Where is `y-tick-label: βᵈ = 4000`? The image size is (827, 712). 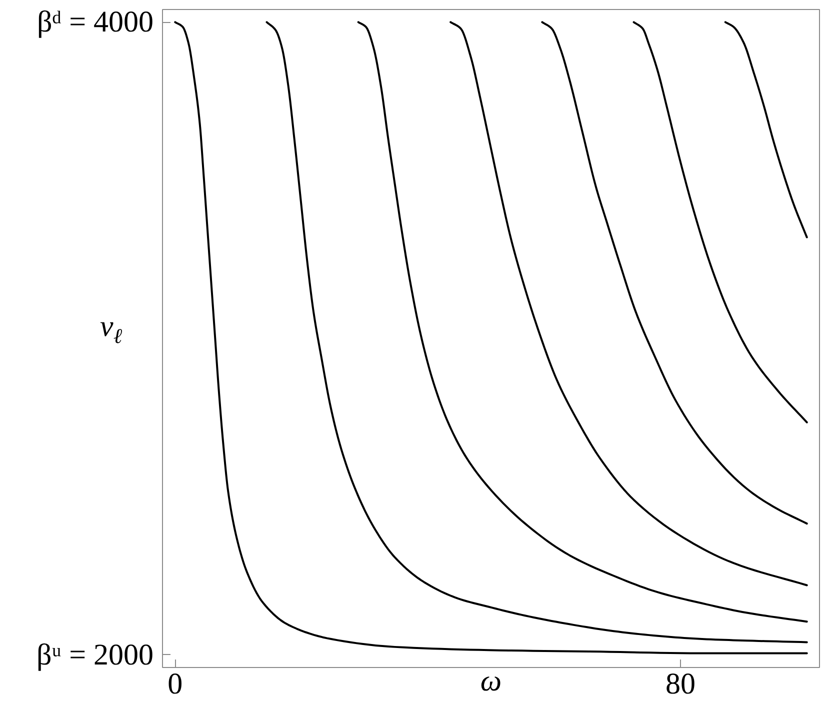 y-tick-label: βᵈ = 4000 is located at coordinates (95, 22).